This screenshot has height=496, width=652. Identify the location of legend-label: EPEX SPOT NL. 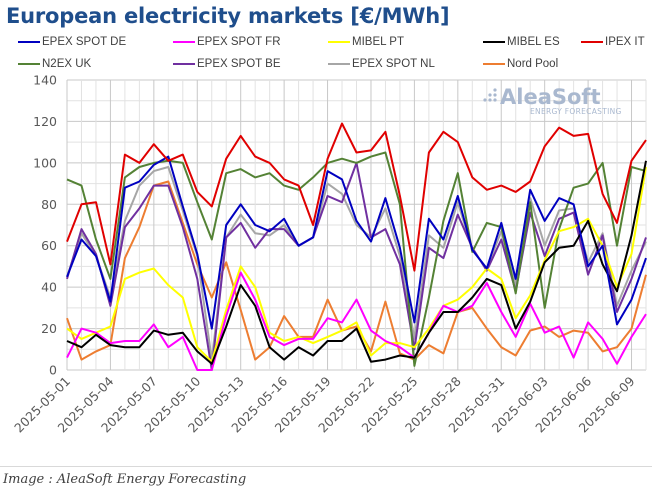
(393, 64).